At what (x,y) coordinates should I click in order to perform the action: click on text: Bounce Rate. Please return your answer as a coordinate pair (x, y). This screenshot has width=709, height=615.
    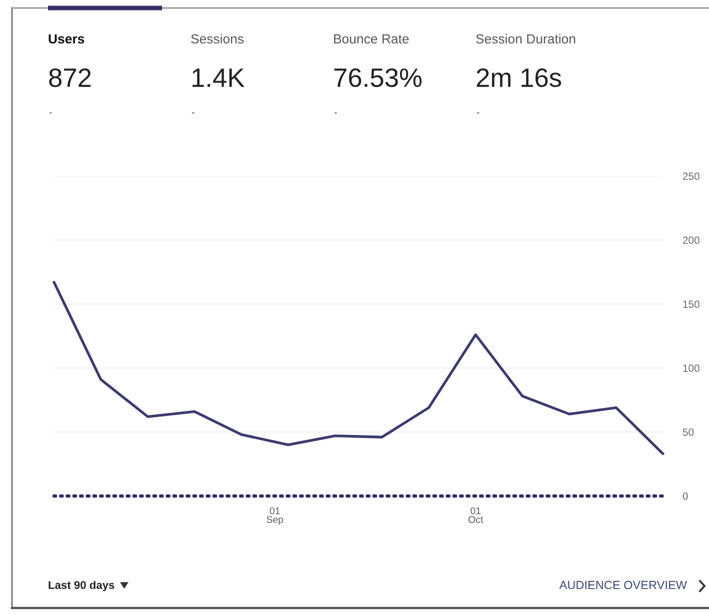
    Looking at the image, I should click on (371, 39).